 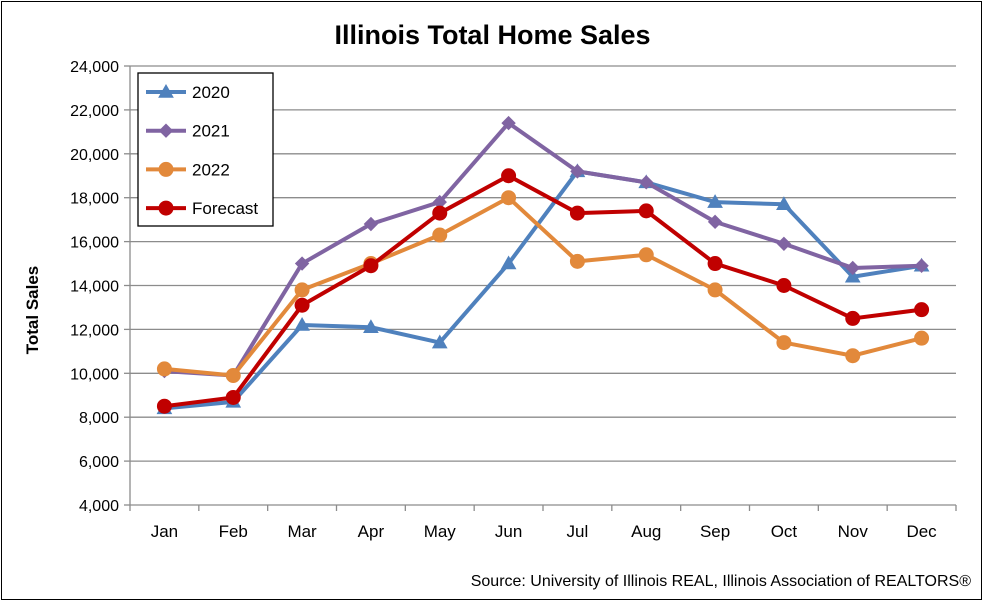 I want to click on y-tick-label: 12,000, so click(x=94, y=330).